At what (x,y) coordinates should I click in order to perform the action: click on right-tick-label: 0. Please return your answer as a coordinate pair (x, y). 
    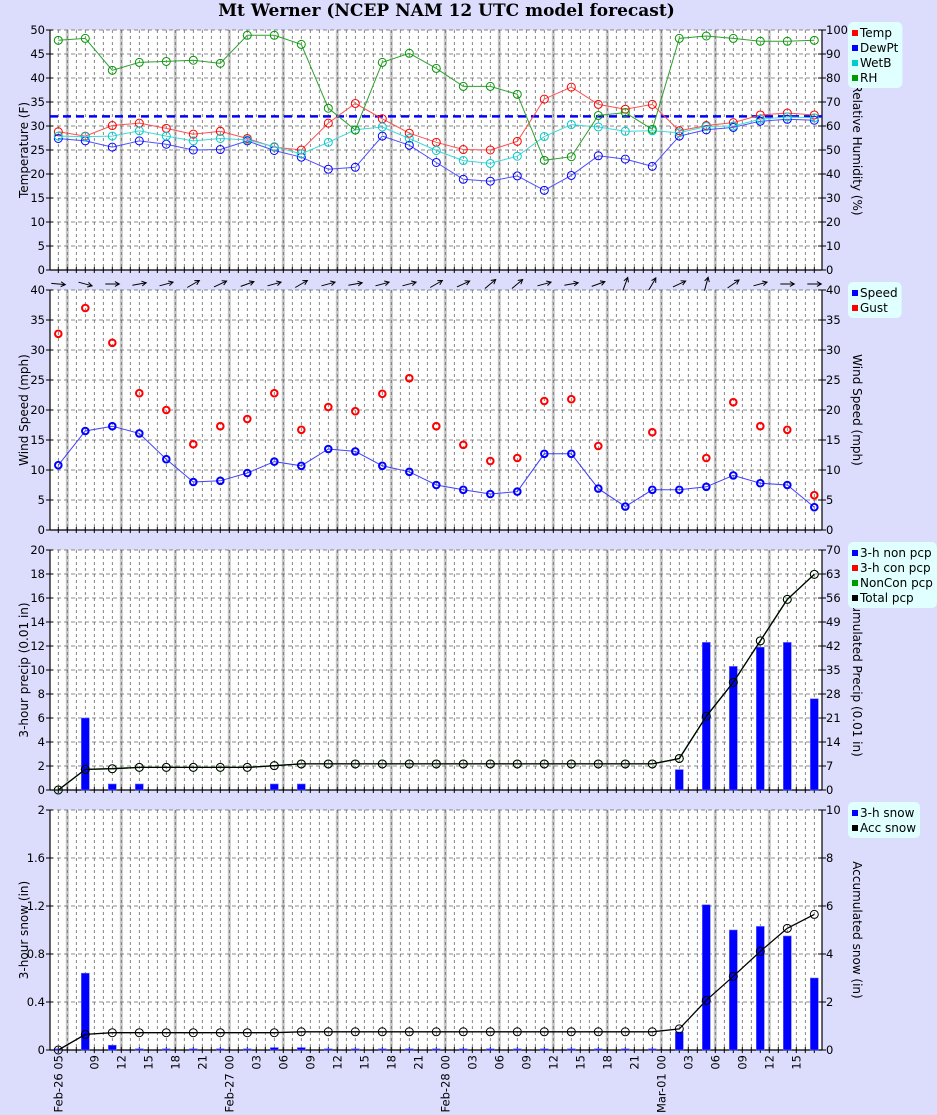
    Looking at the image, I should click on (829, 1050).